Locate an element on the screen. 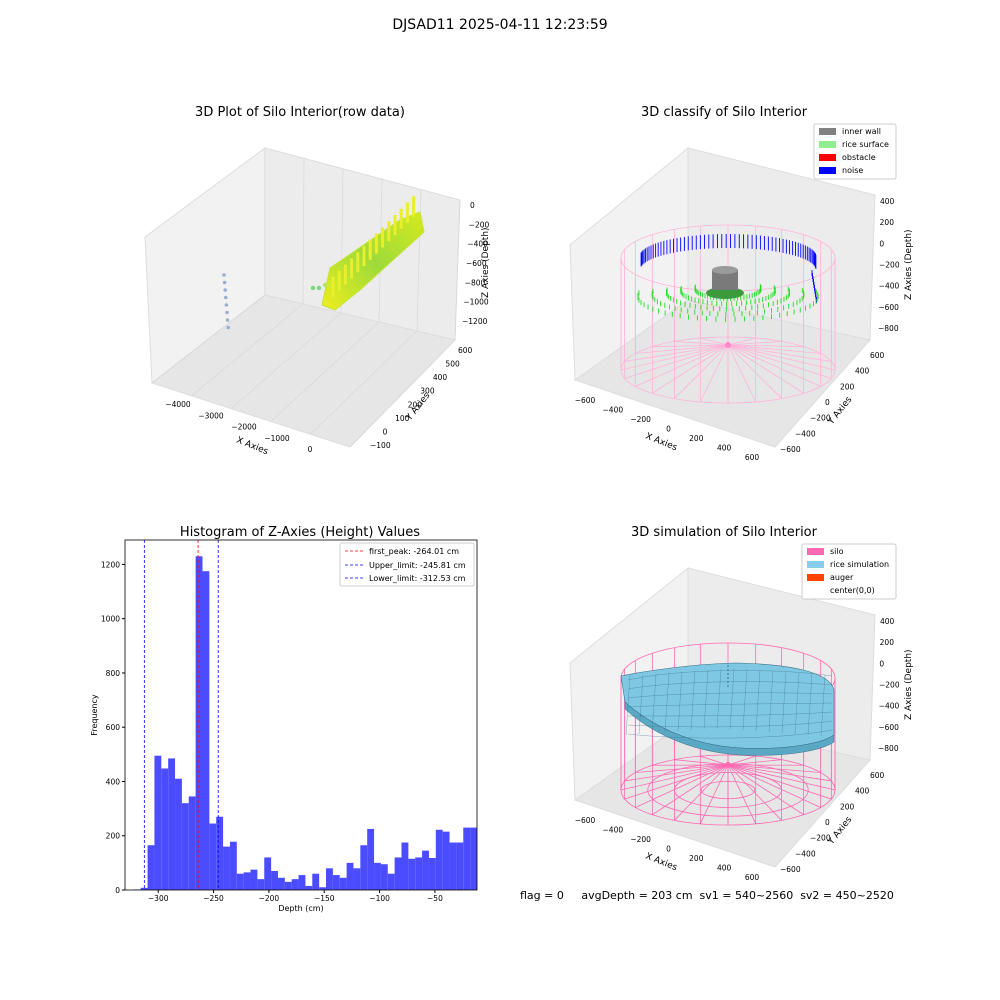  panel4-ylabel: Y Axies is located at coordinates (840, 831).